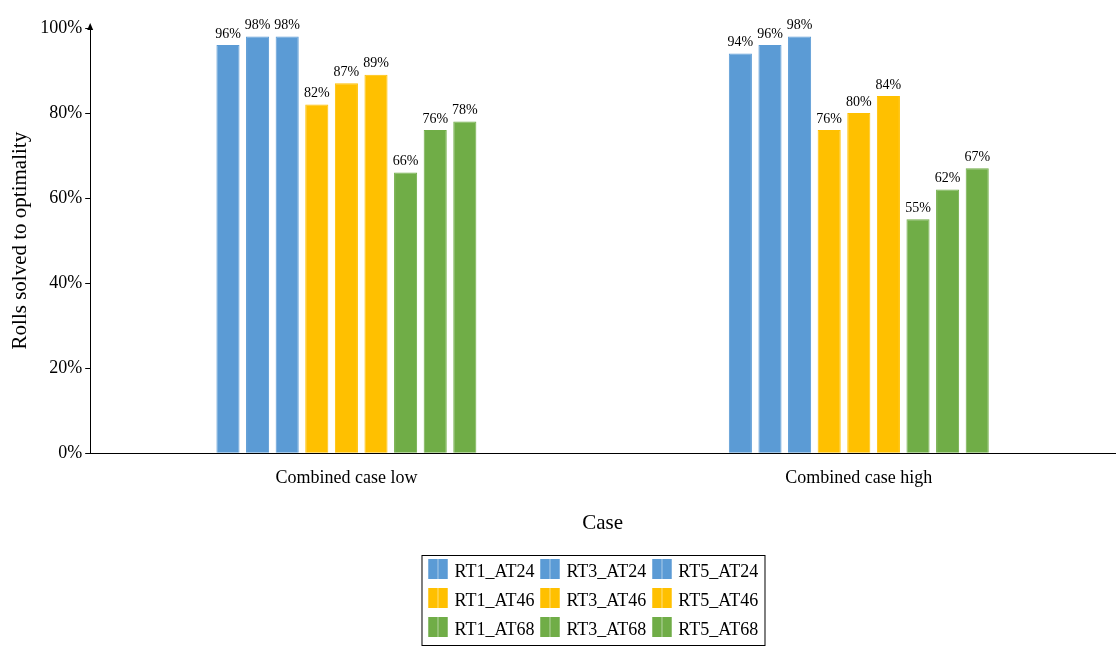  I want to click on y-tick-label: 20%, so click(66, 366).